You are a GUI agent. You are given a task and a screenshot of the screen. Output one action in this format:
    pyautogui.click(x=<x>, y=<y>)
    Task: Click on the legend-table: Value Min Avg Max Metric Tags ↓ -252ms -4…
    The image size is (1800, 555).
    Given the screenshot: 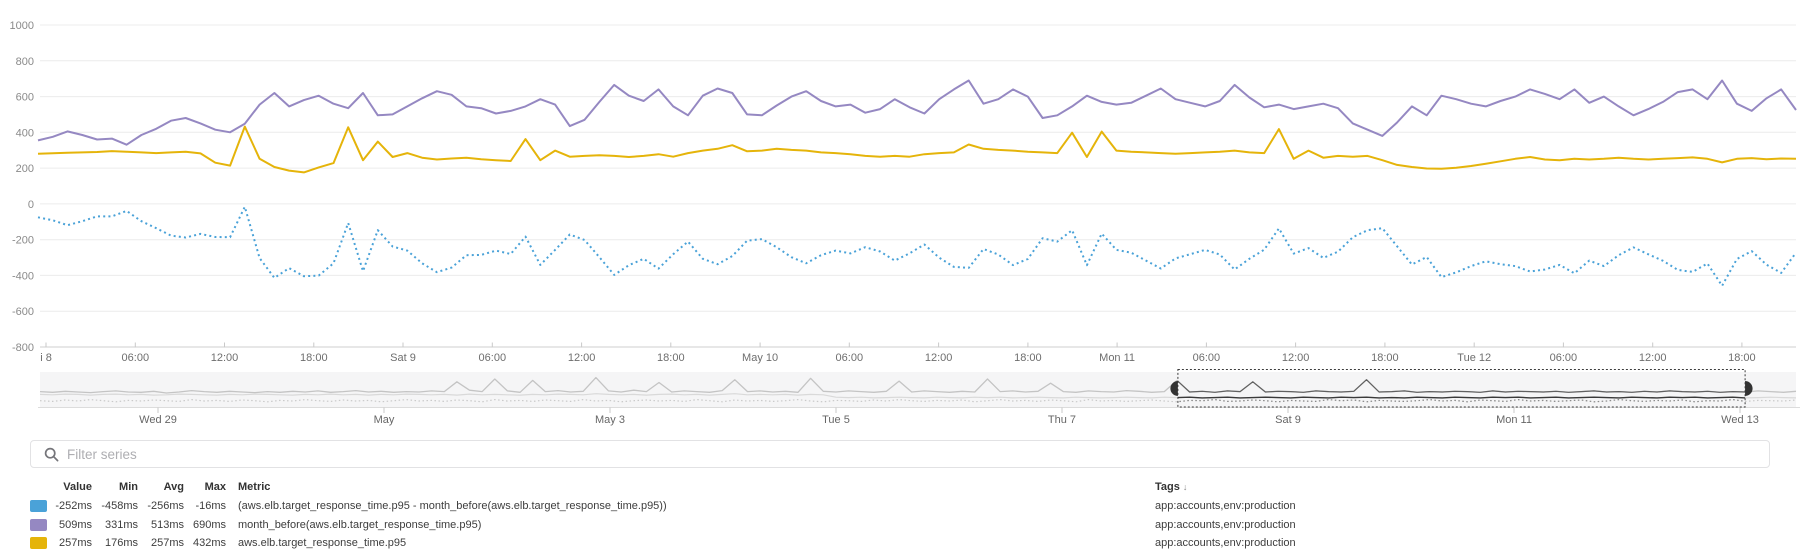 What is the action you would take?
    pyautogui.click(x=900, y=515)
    